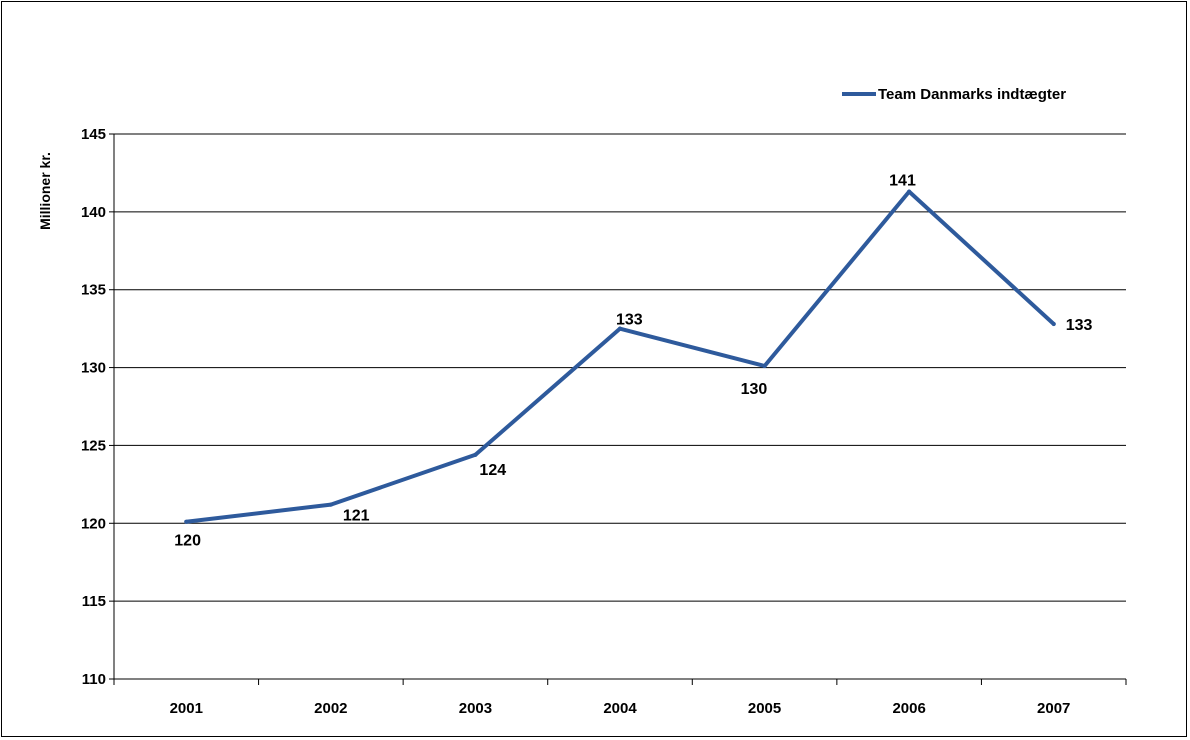 Image resolution: width=1190 pixels, height=740 pixels. Describe the element at coordinates (1053, 708) in the screenshot. I see `x-tick-label: 2007` at that location.